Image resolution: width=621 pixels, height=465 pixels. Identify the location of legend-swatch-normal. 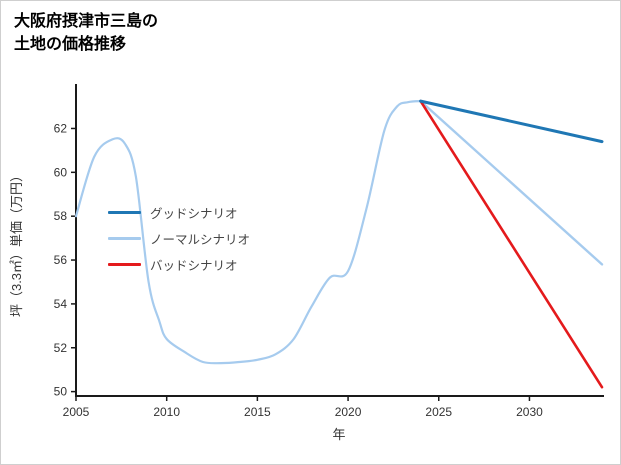
(124, 238).